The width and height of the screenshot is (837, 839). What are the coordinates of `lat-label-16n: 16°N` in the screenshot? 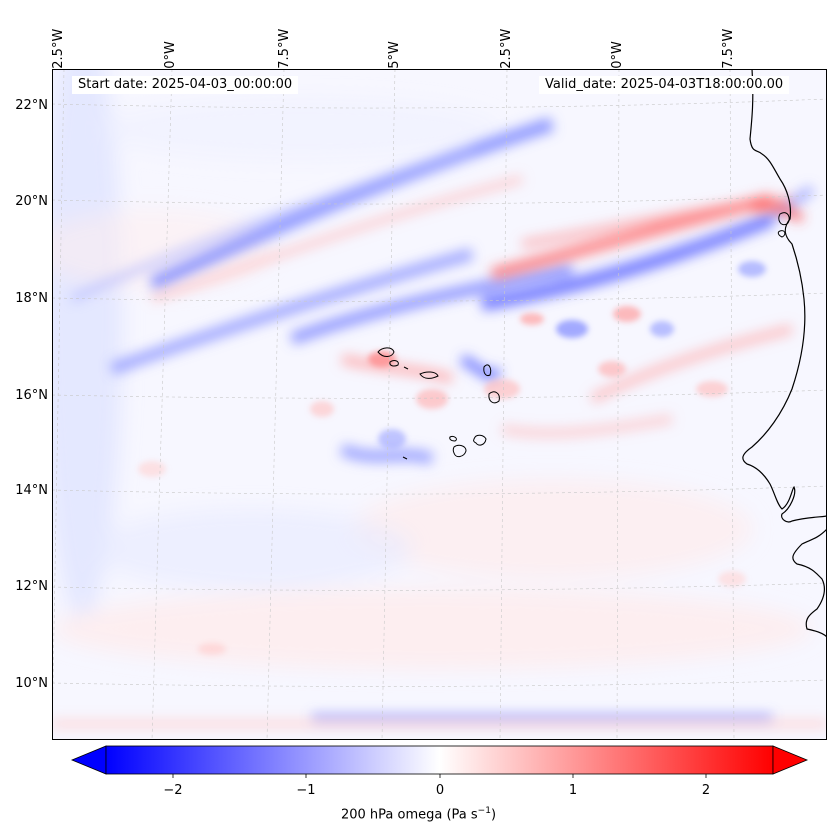 It's located at (31, 395).